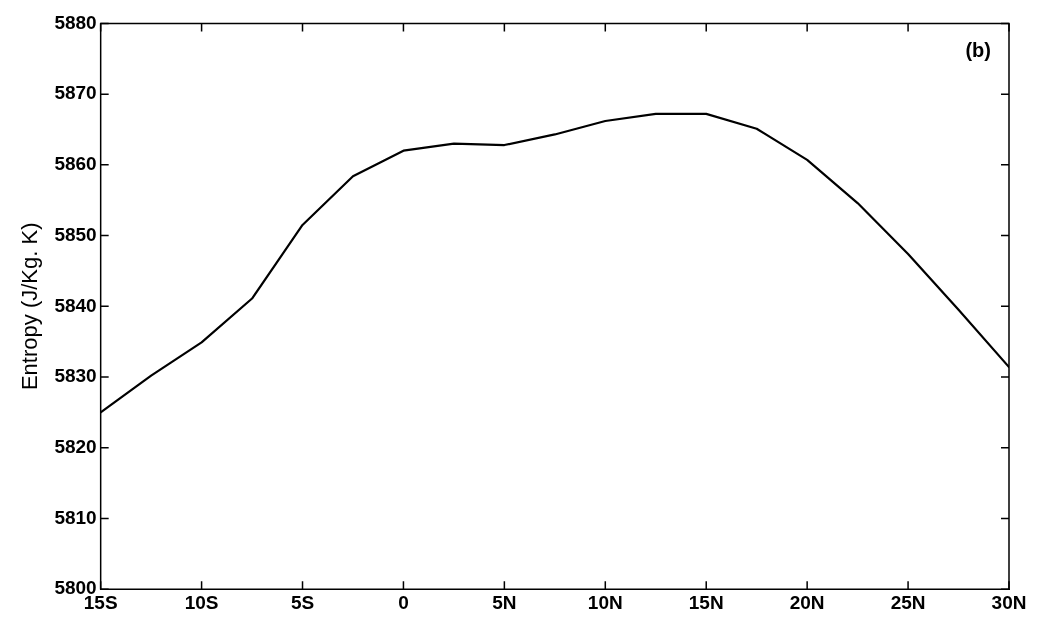 The height and width of the screenshot is (626, 1039). Describe the element at coordinates (908, 602) in the screenshot. I see `x-tick-label: 25N` at that location.